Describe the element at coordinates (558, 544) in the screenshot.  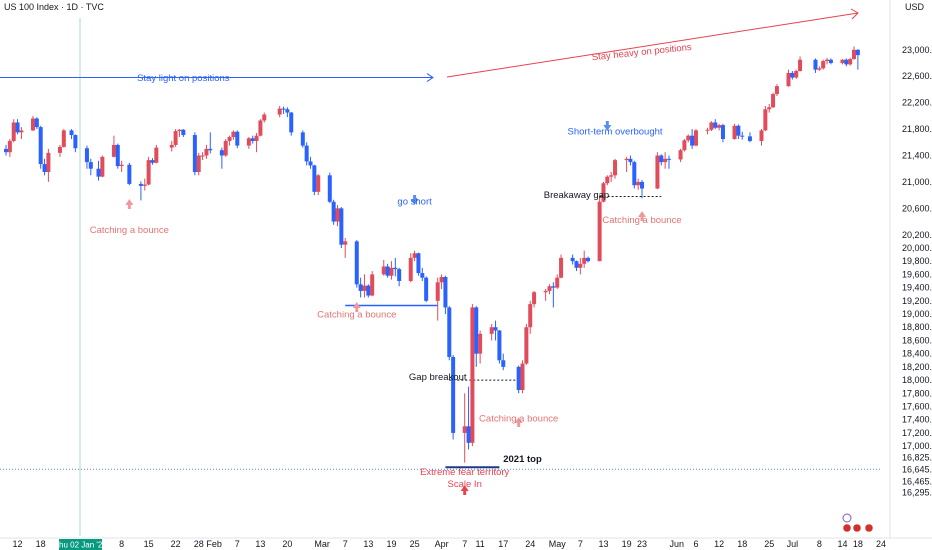
I see `x-tick-label: May` at that location.